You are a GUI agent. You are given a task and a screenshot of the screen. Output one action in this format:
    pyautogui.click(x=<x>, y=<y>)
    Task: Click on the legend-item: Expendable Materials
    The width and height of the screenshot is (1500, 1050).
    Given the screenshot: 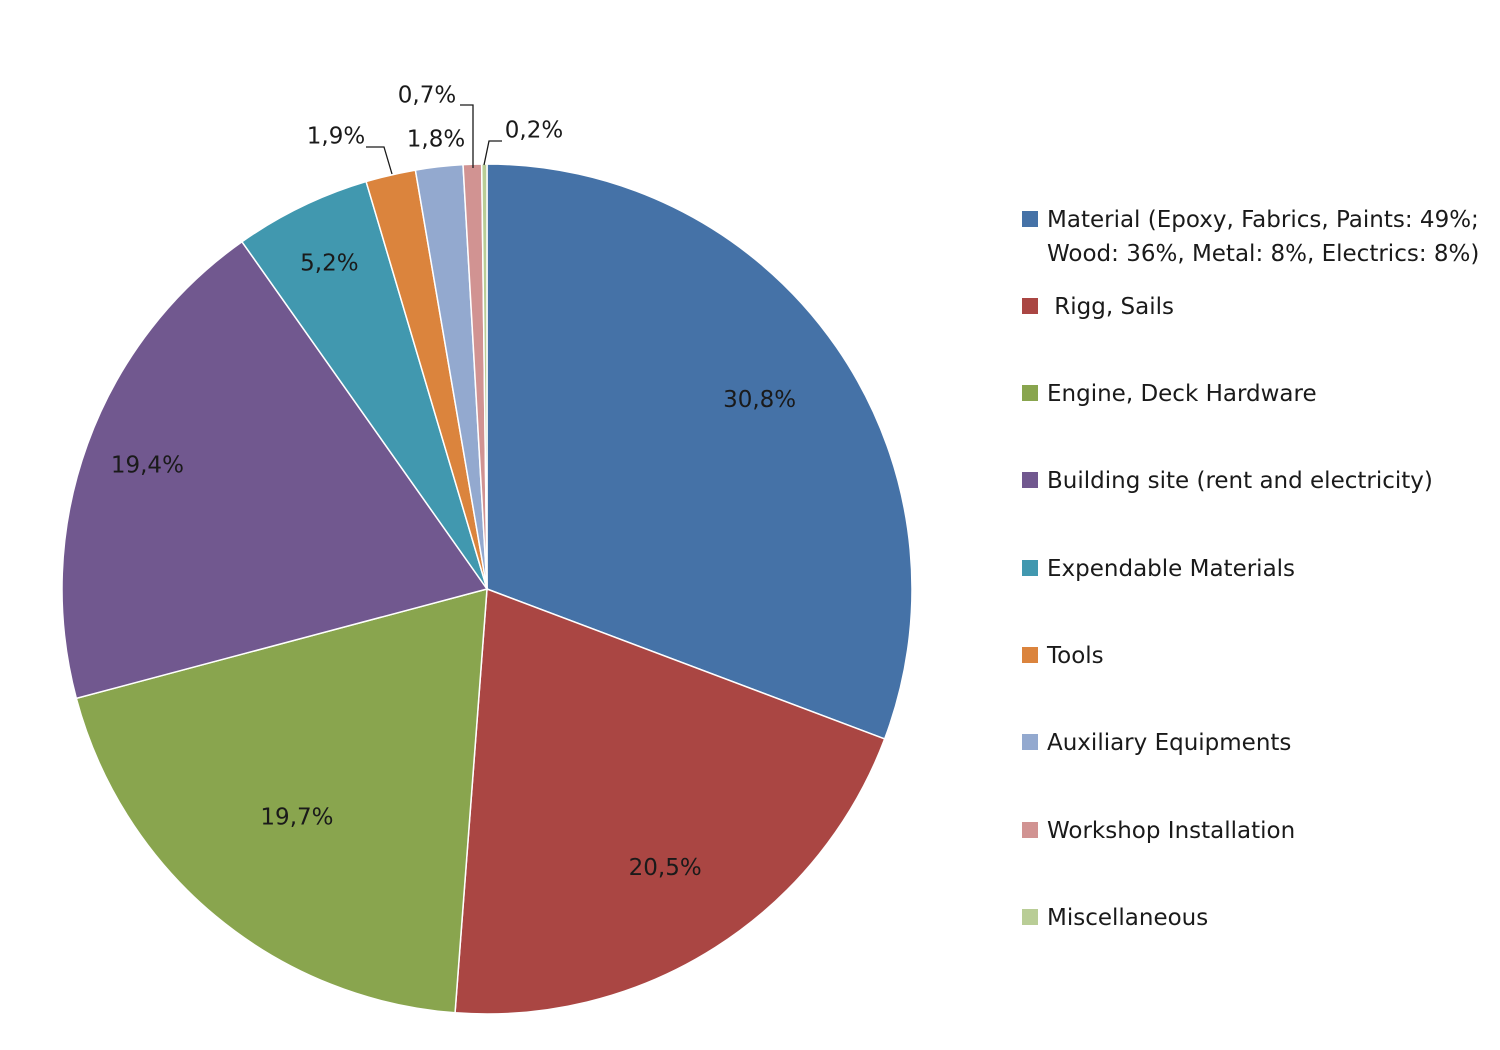 What is the action you would take?
    pyautogui.click(x=1158, y=569)
    